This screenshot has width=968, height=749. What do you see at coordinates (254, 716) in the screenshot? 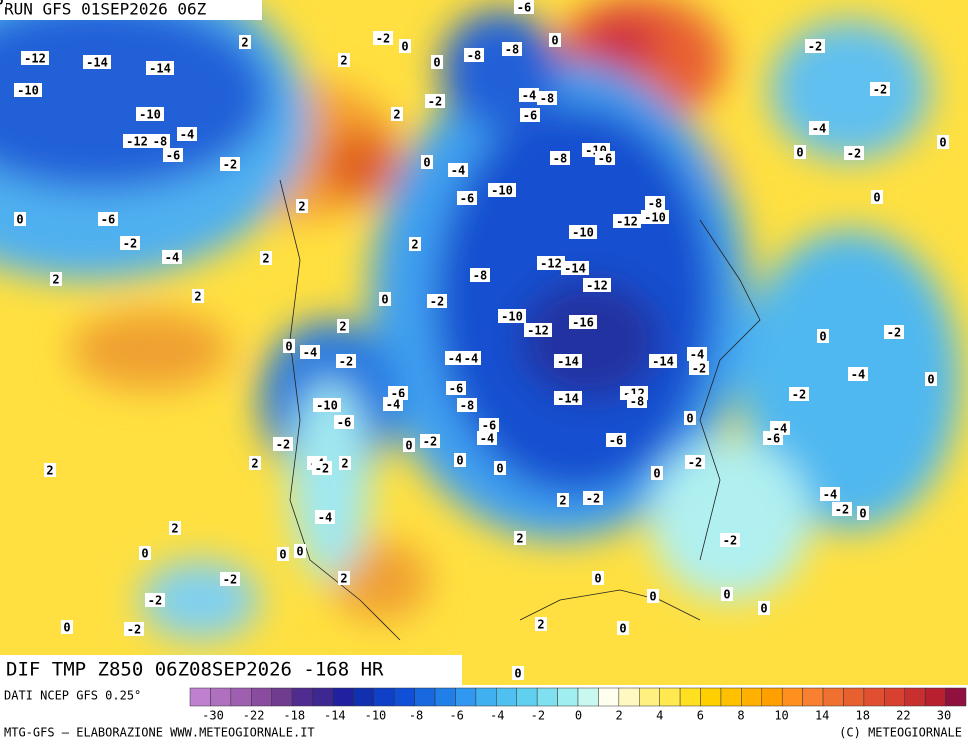
I see `legend-tick-label: -22` at bounding box center [254, 716].